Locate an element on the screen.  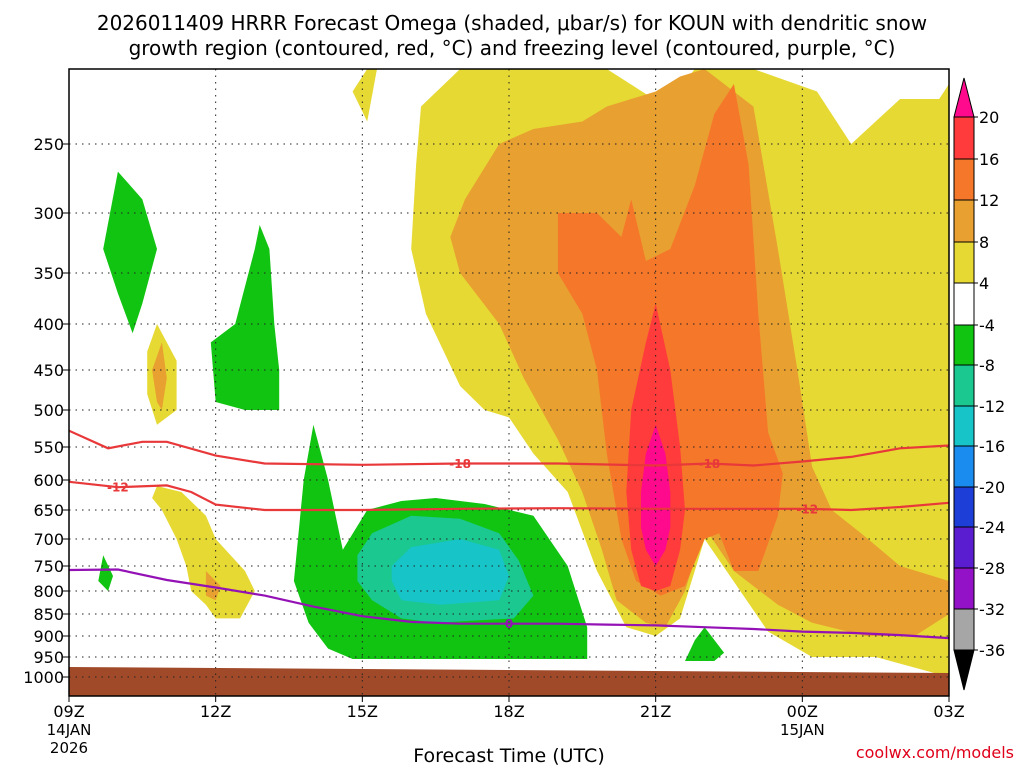
contour-label-0-0: 0 is located at coordinates (509, 624).